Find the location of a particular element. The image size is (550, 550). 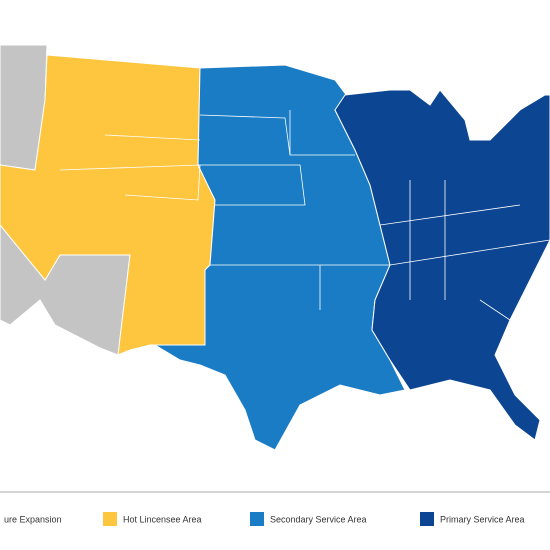

legend-label: Secondary Service Area is located at coordinates (318, 519).